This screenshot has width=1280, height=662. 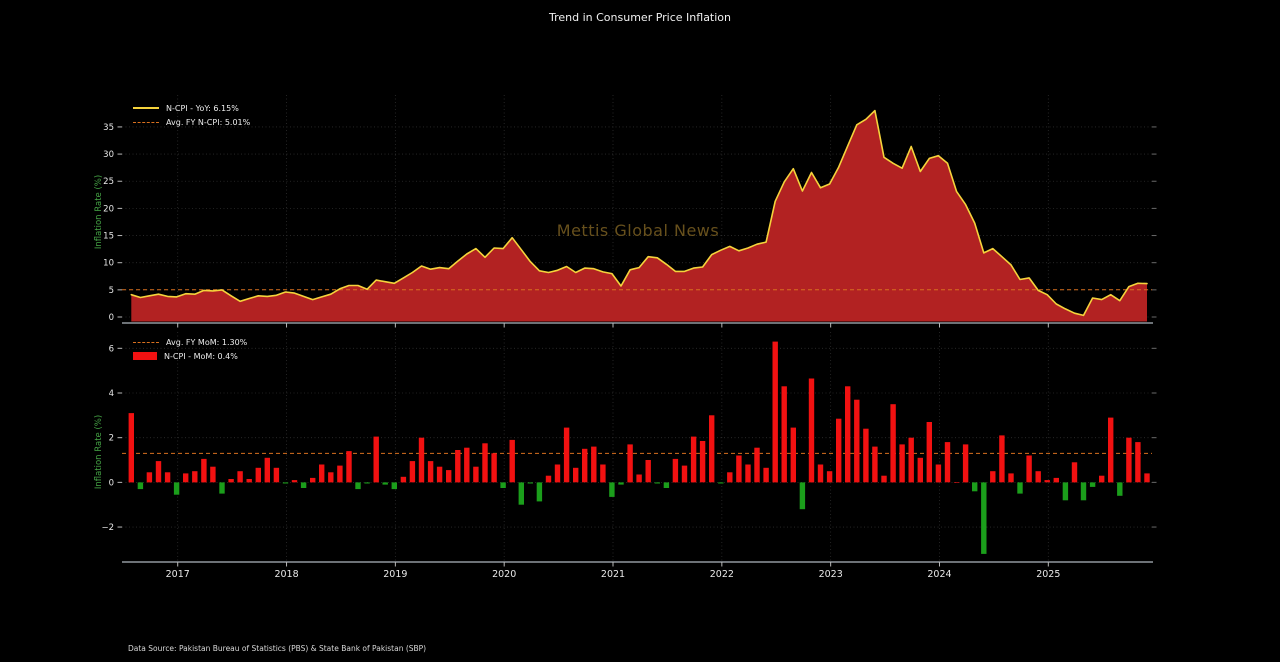 What do you see at coordinates (107, 528) in the screenshot?
I see `y-tick-label: −2` at bounding box center [107, 528].